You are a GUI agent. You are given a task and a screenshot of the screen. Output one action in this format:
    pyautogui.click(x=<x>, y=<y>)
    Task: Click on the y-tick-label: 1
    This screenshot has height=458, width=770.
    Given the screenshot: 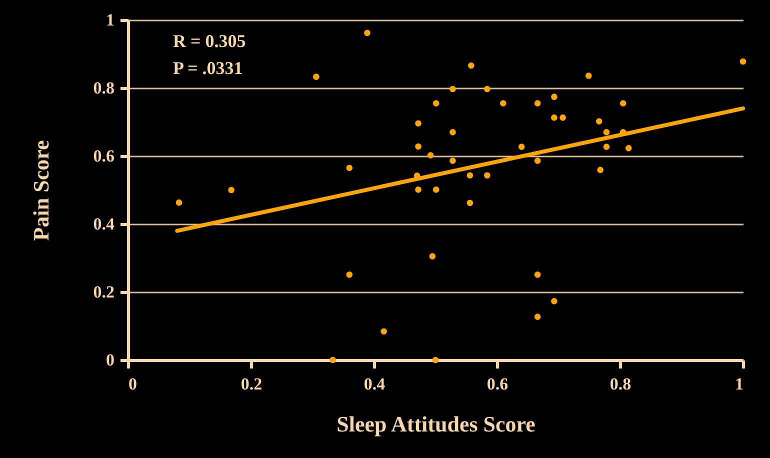 What is the action you would take?
    pyautogui.click(x=110, y=20)
    